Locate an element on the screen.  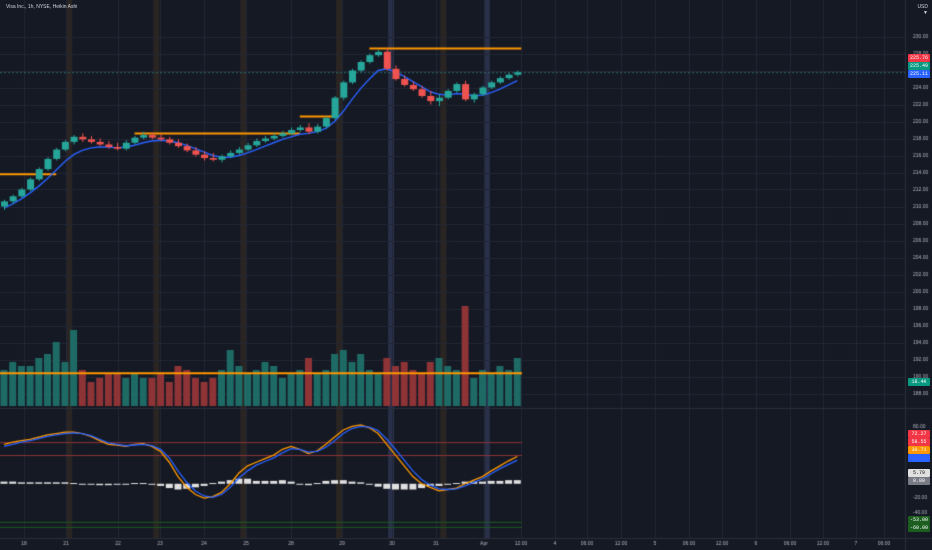
osc-badge-zero: 0.00 is located at coordinates (919, 481).